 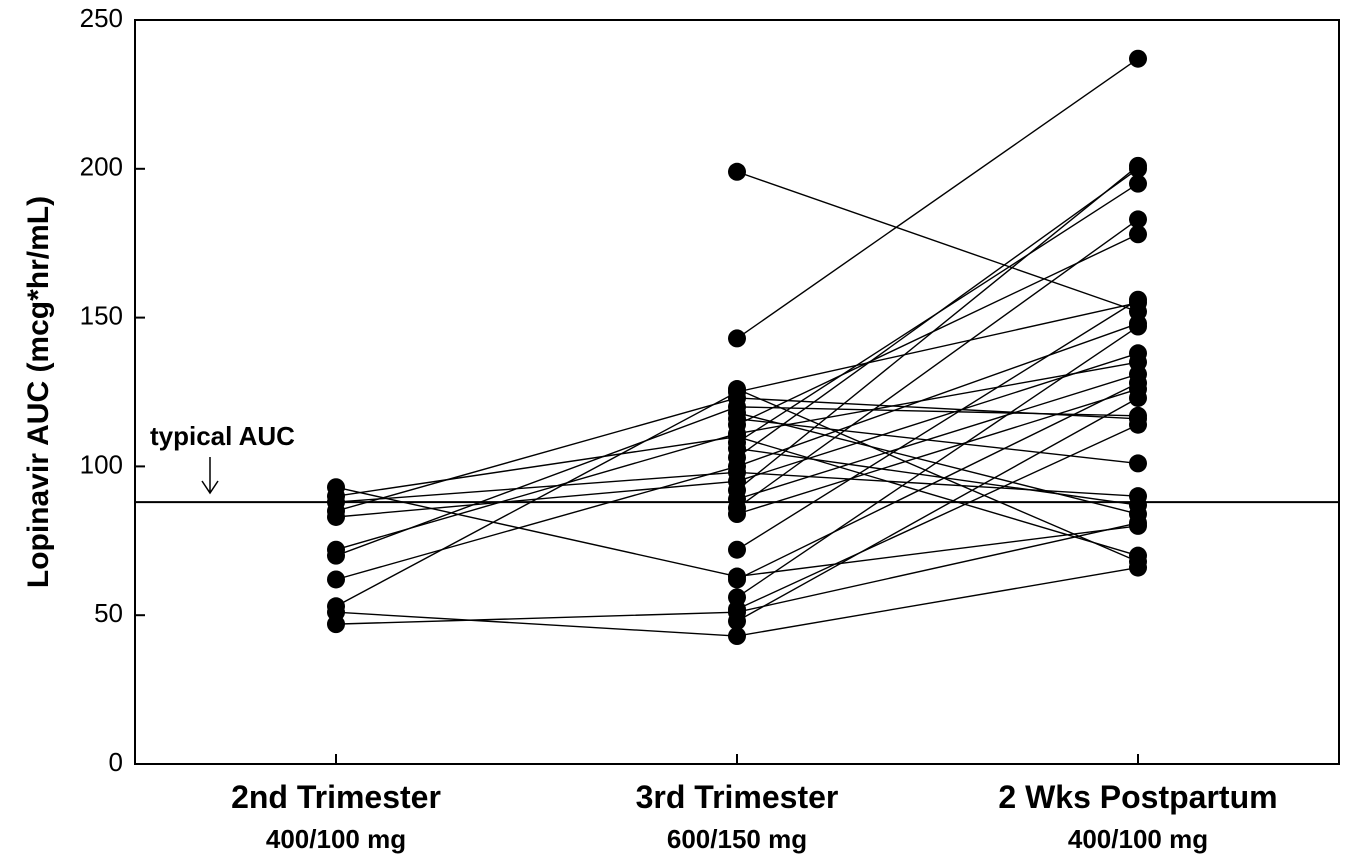 I want to click on x-category-label: 3rd Trimester, so click(x=737, y=797).